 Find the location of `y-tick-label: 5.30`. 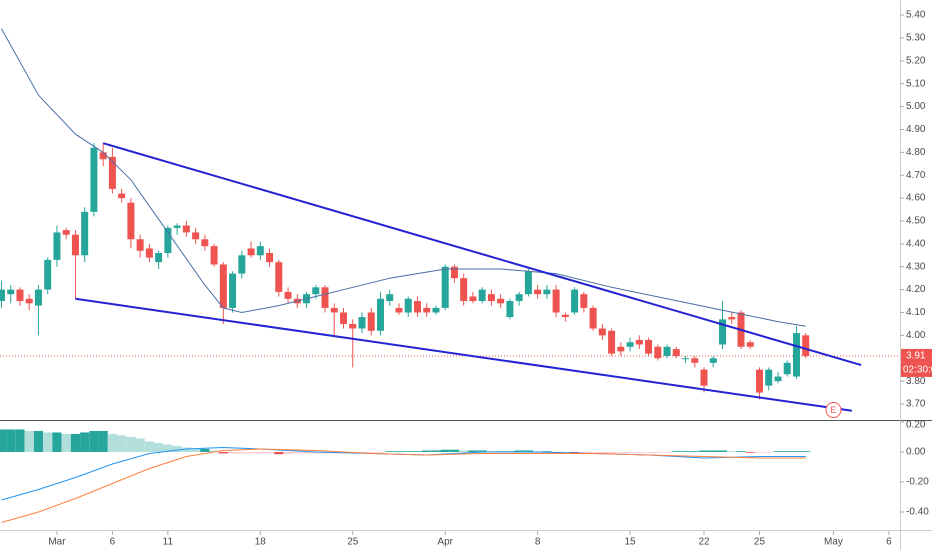

y-tick-label: 5.30 is located at coordinates (916, 38).